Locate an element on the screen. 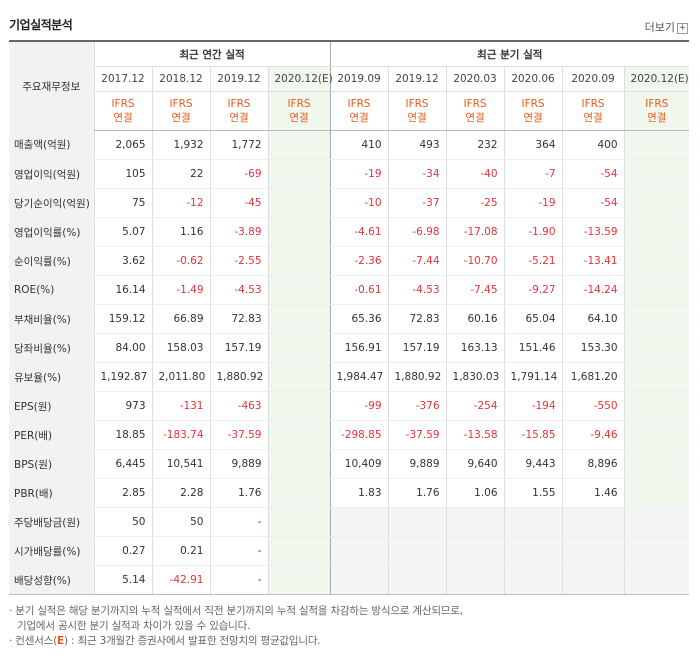 This screenshot has height=665, width=700. table-cell: 493 is located at coordinates (417, 145).